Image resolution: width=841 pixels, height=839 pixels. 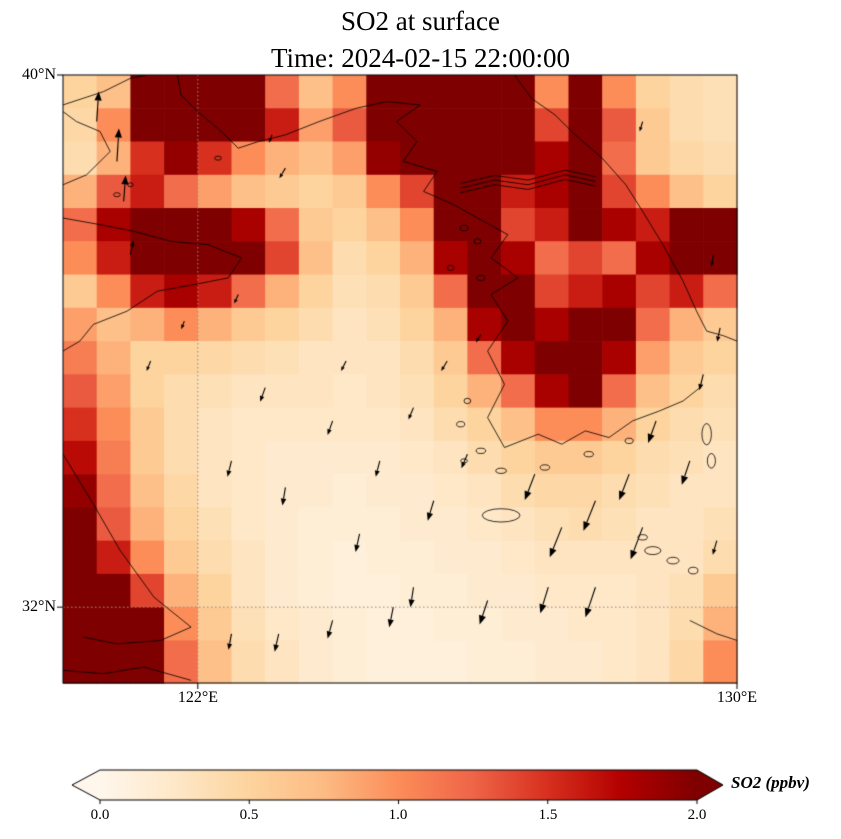 What do you see at coordinates (420, 58) in the screenshot?
I see `chart-subtitle-time: Time: 2024-02-15 22:00:00` at bounding box center [420, 58].